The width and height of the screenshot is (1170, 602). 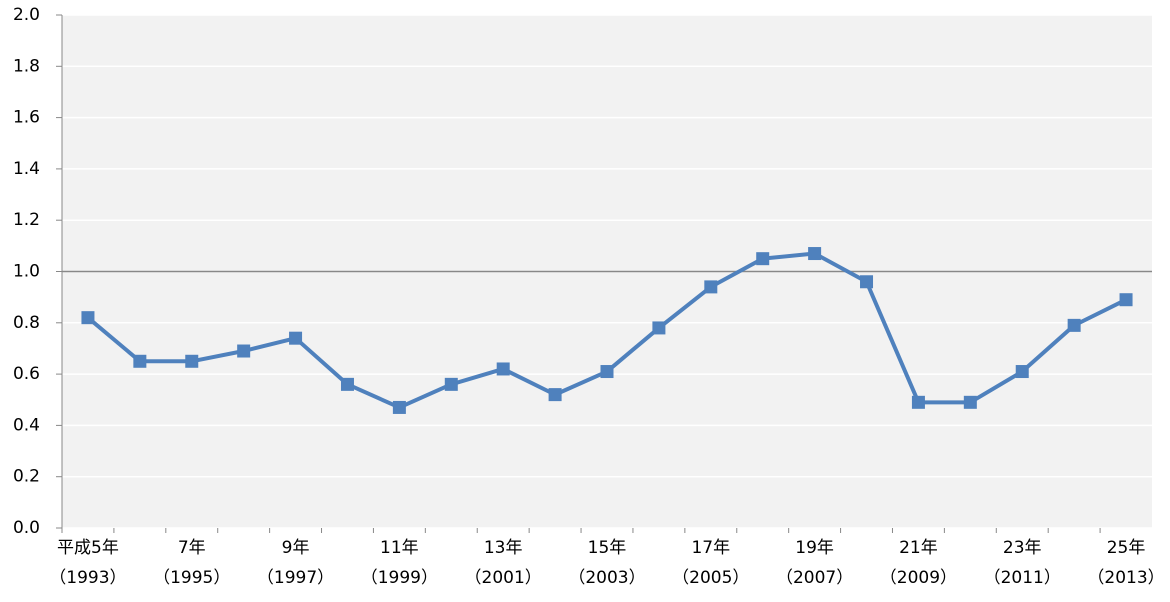 I want to click on y-tick-label: 1.8, so click(x=26, y=66).